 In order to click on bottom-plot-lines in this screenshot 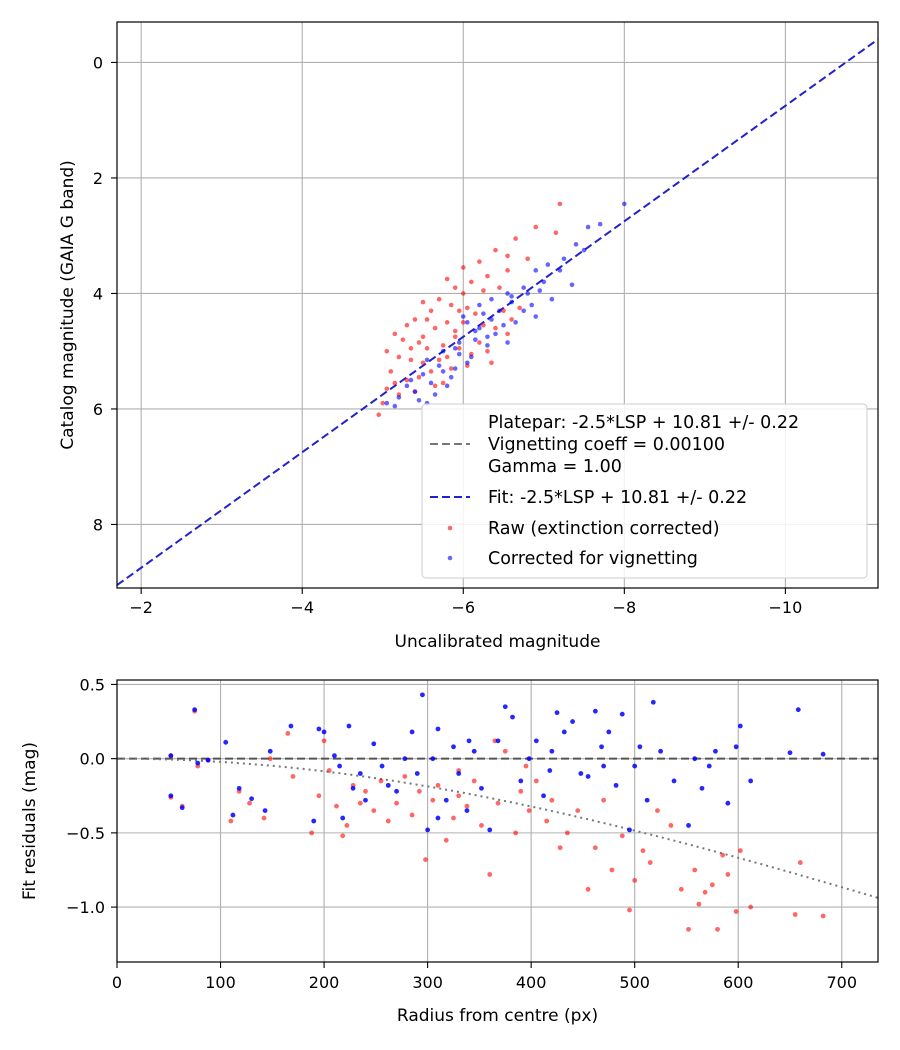, I will do `click(497, 828)`.